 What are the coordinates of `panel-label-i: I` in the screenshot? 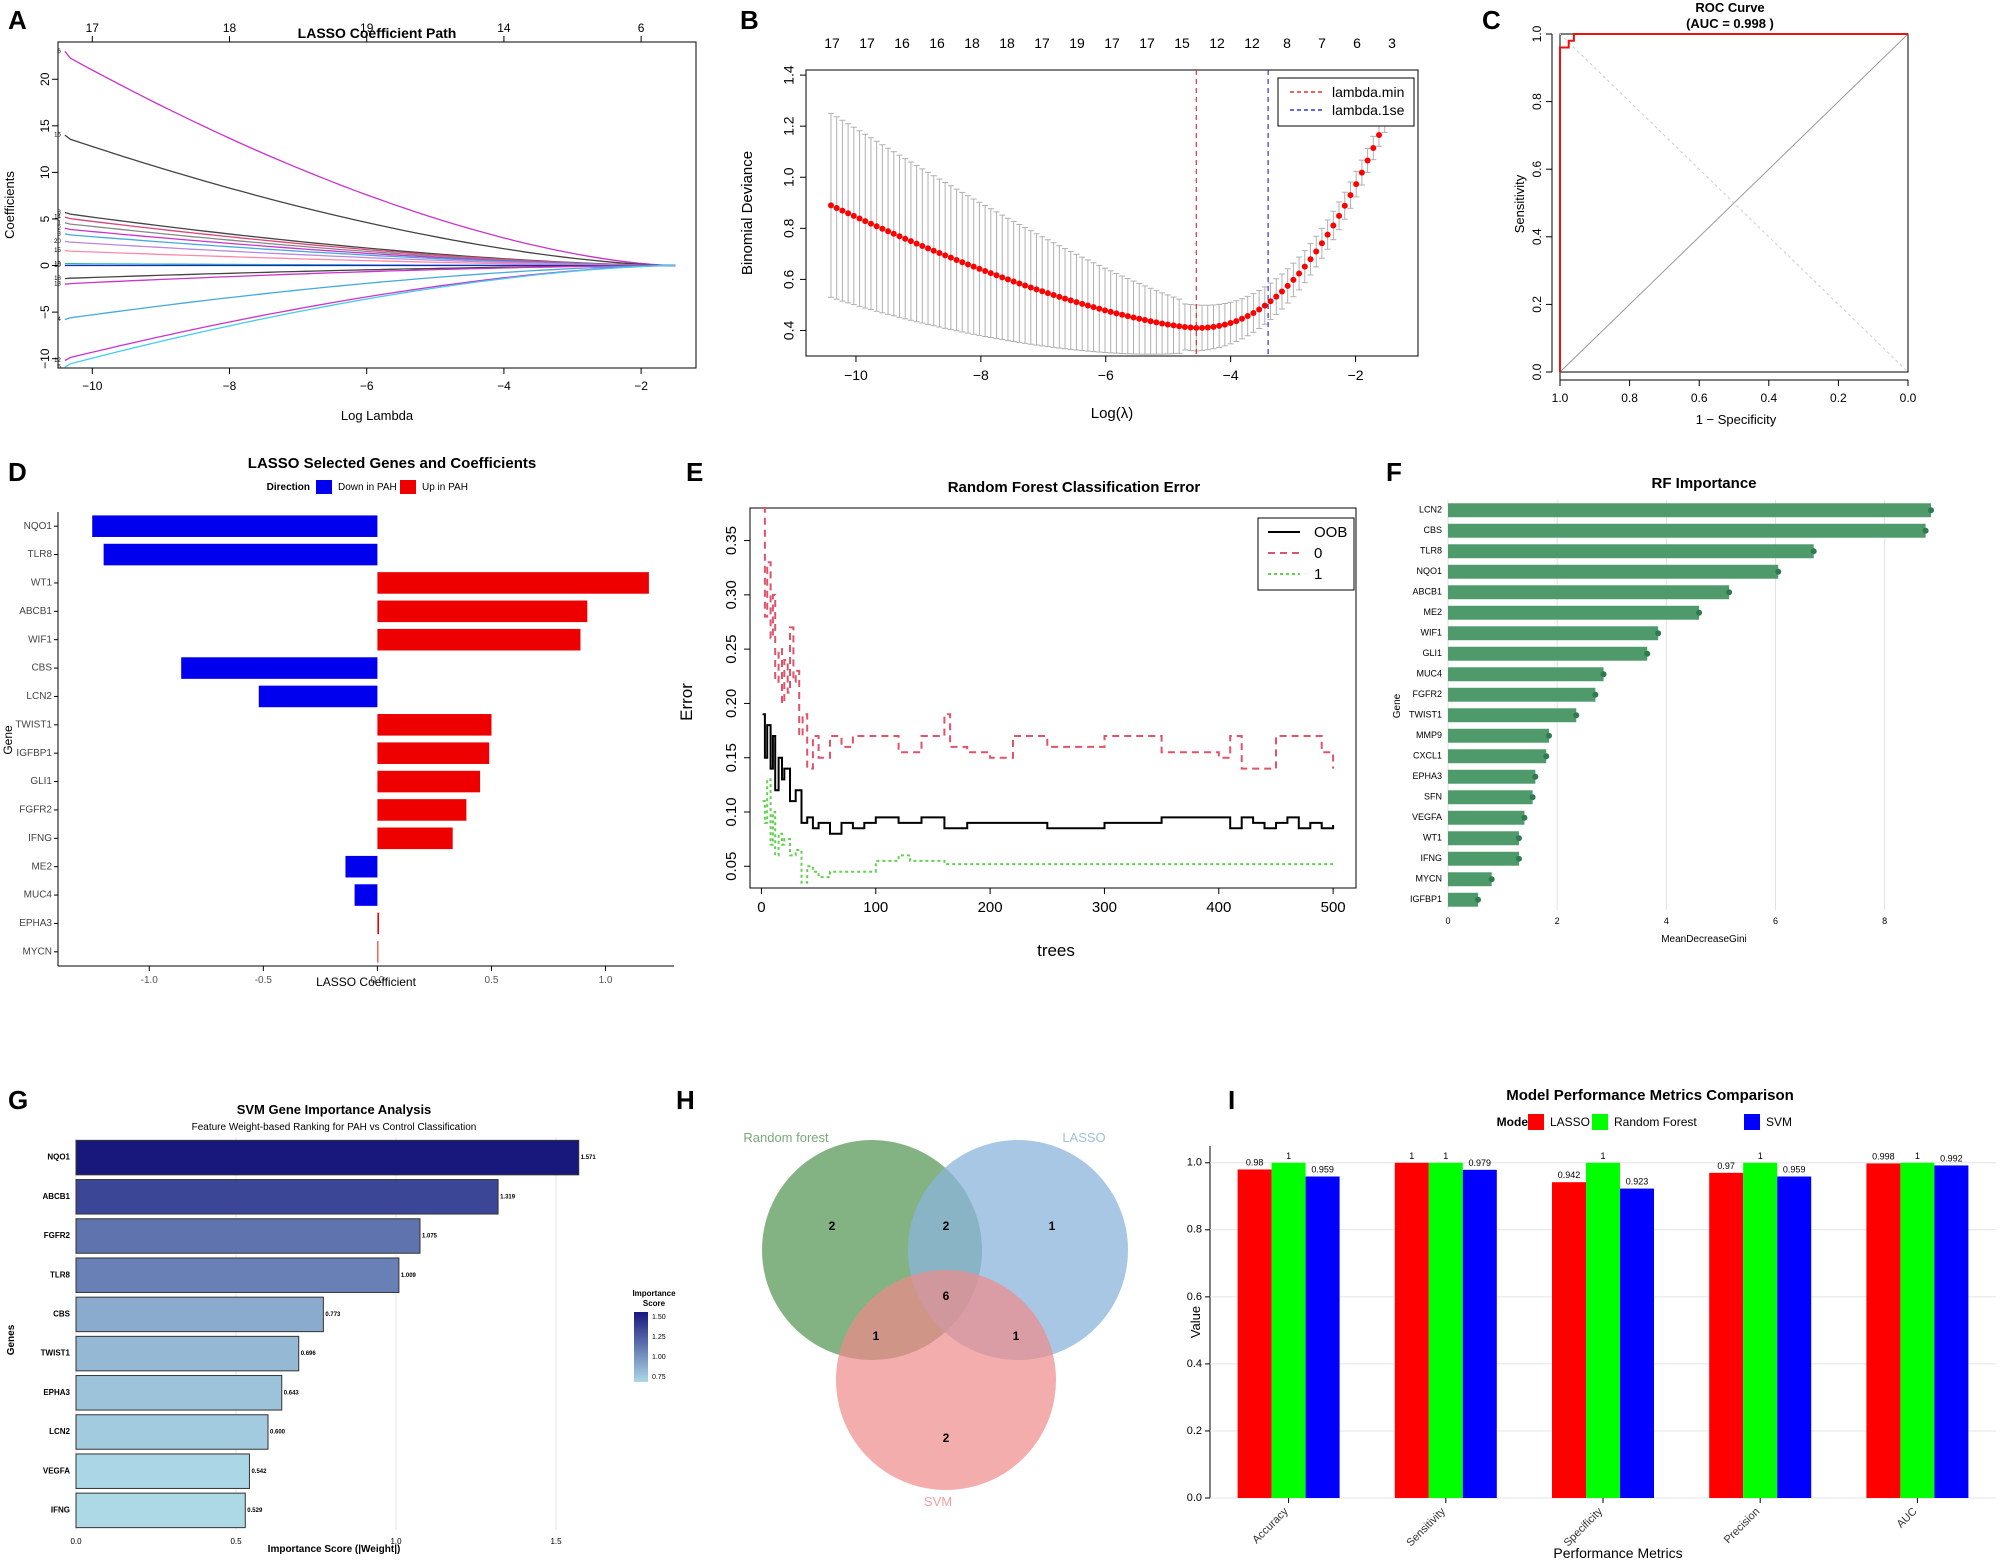 It's located at (1231, 1100).